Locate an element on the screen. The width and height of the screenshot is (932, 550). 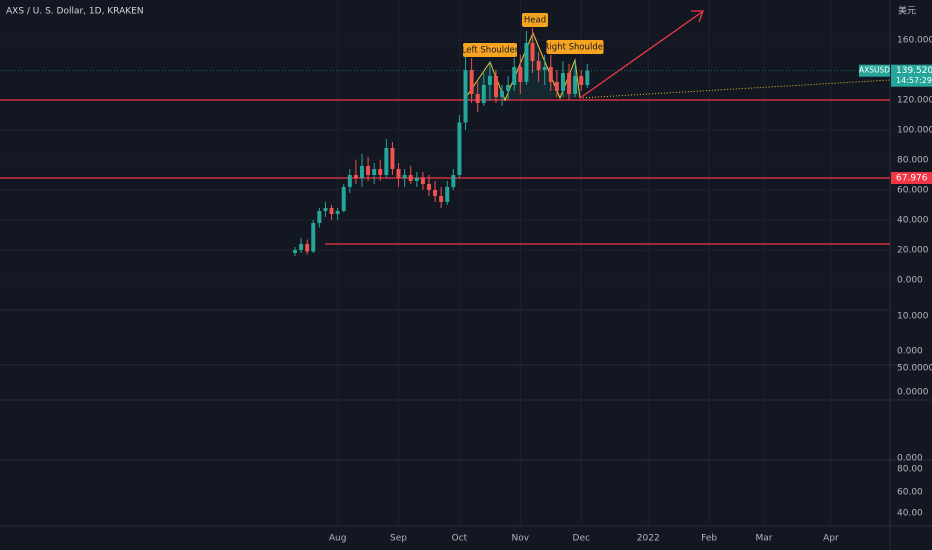
y-tick-label: 40.000 is located at coordinates (913, 220).